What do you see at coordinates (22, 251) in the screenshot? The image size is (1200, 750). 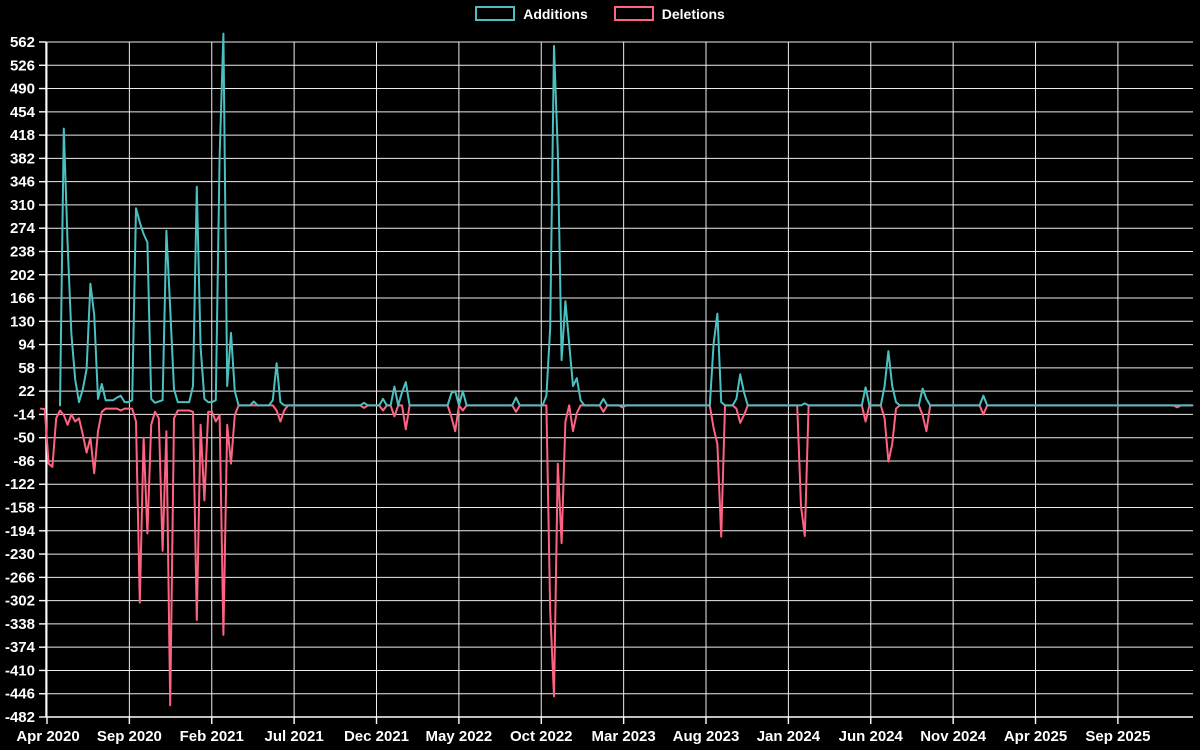 I see `svg-text: 238` at bounding box center [22, 251].